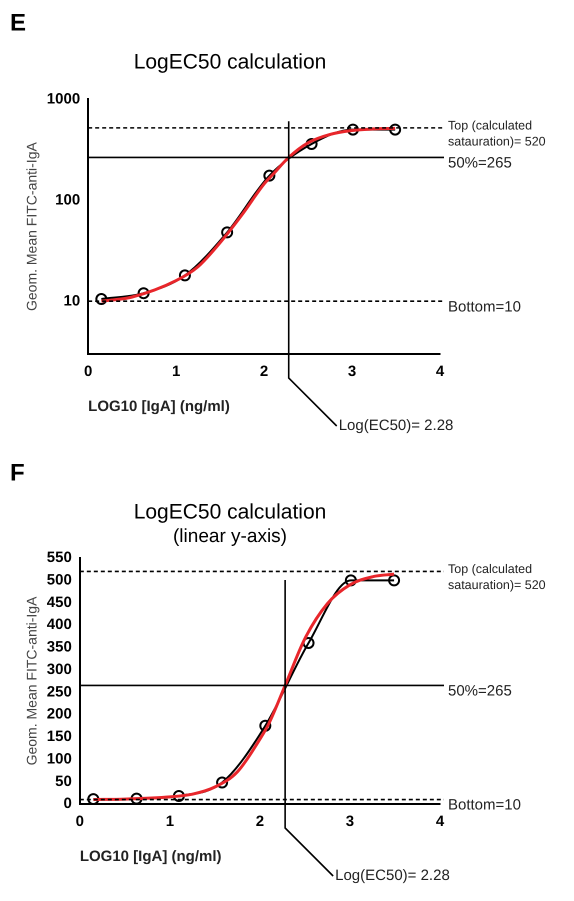 The width and height of the screenshot is (574, 901). I want to click on x-tick-label: 0, so click(88, 371).